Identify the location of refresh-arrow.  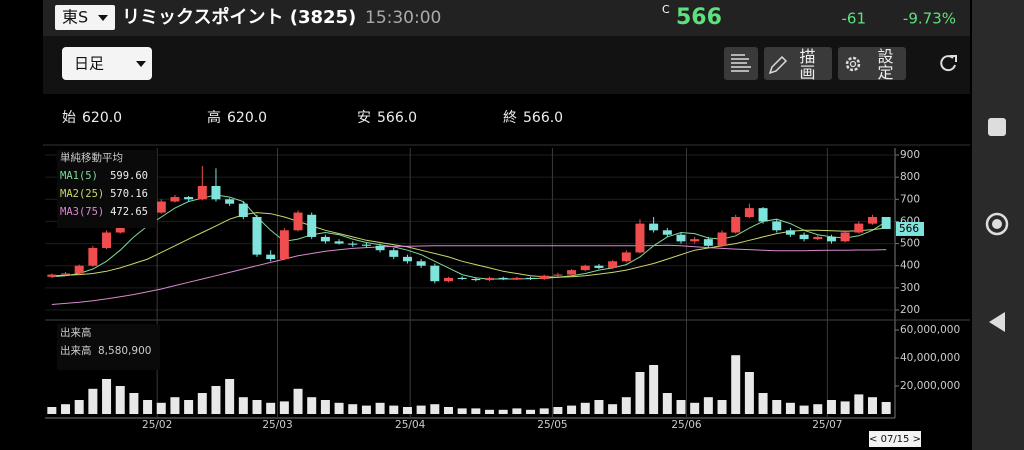
(953, 58).